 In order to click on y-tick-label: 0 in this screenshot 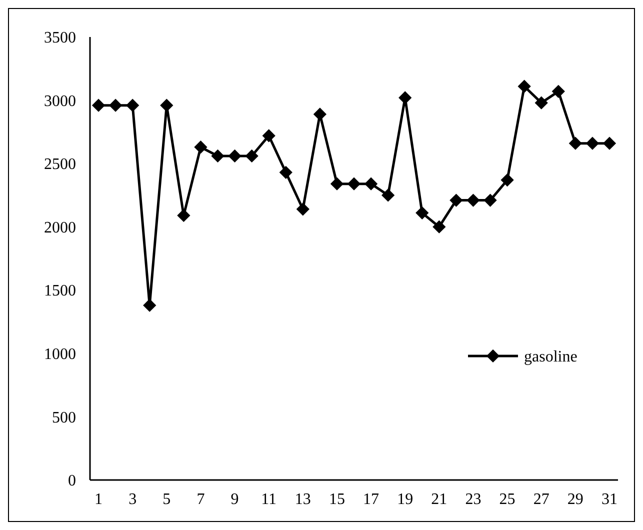, I will do `click(72, 481)`.